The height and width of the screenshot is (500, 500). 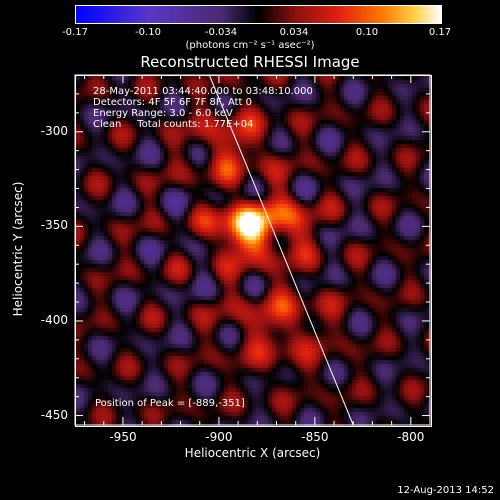 I want to click on y-tick-label: -350, so click(x=54, y=225).